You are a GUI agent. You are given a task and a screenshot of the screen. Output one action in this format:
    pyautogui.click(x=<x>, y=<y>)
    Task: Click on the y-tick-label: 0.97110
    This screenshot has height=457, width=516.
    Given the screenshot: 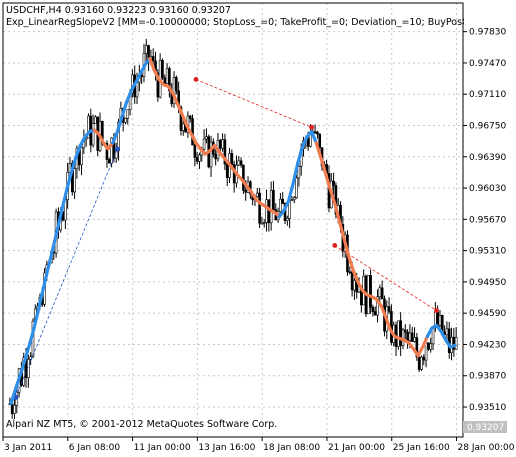 What is the action you would take?
    pyautogui.click(x=487, y=95)
    